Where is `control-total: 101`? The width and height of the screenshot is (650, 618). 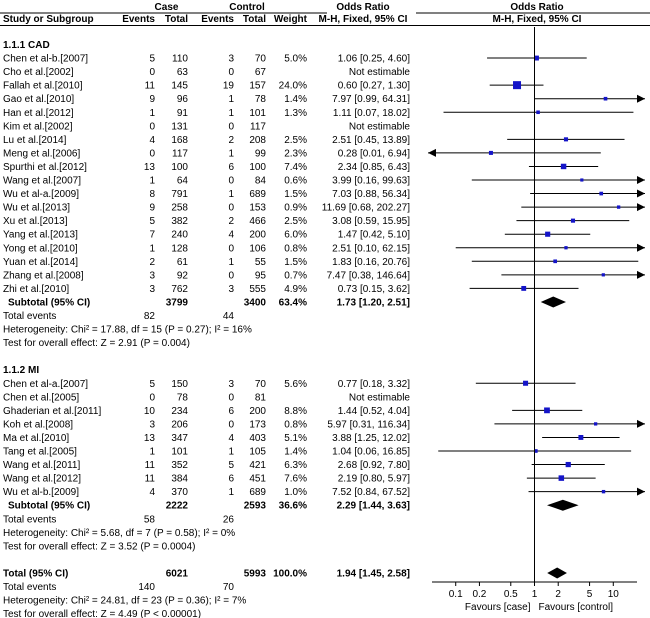 control-total: 101 is located at coordinates (257, 113).